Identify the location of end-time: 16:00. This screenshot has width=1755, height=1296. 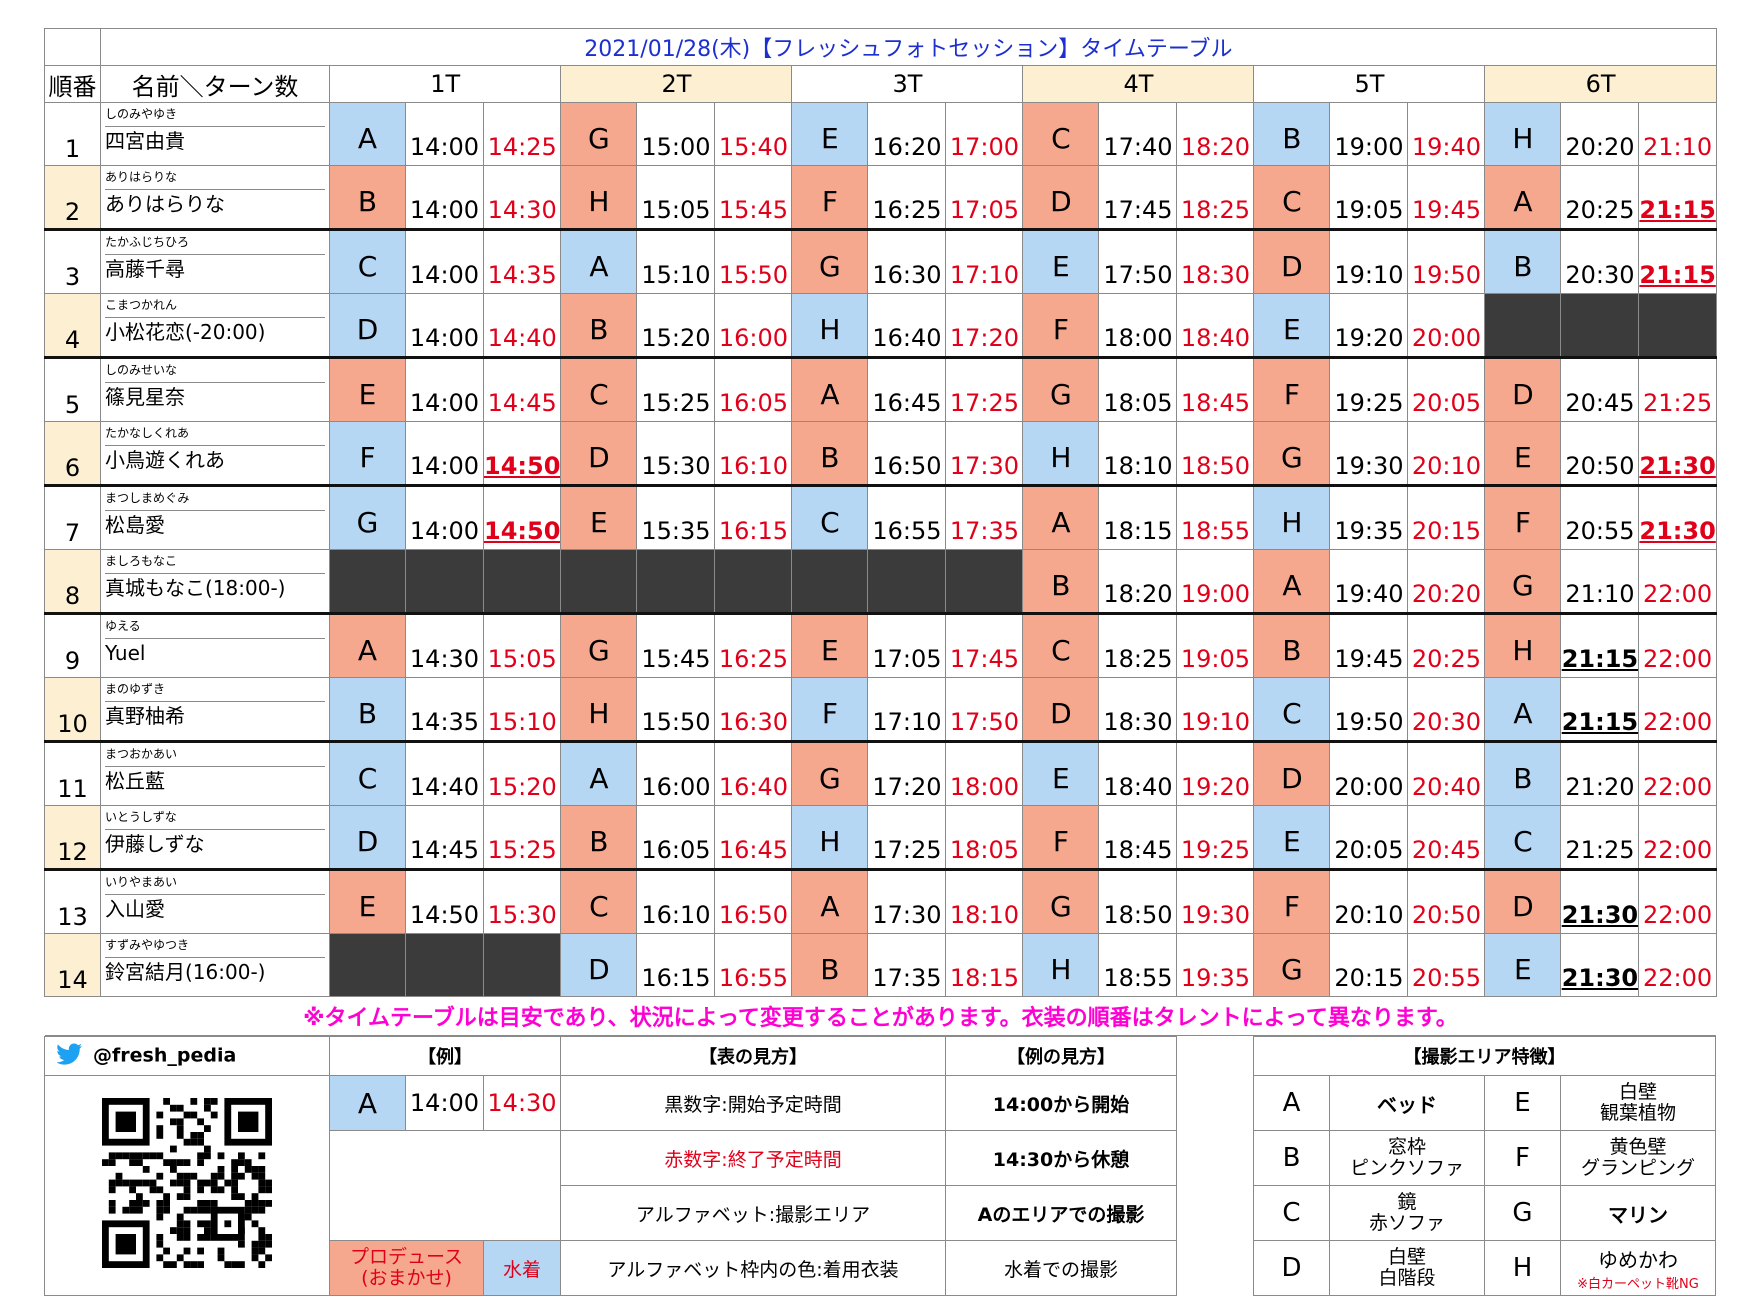
(753, 325).